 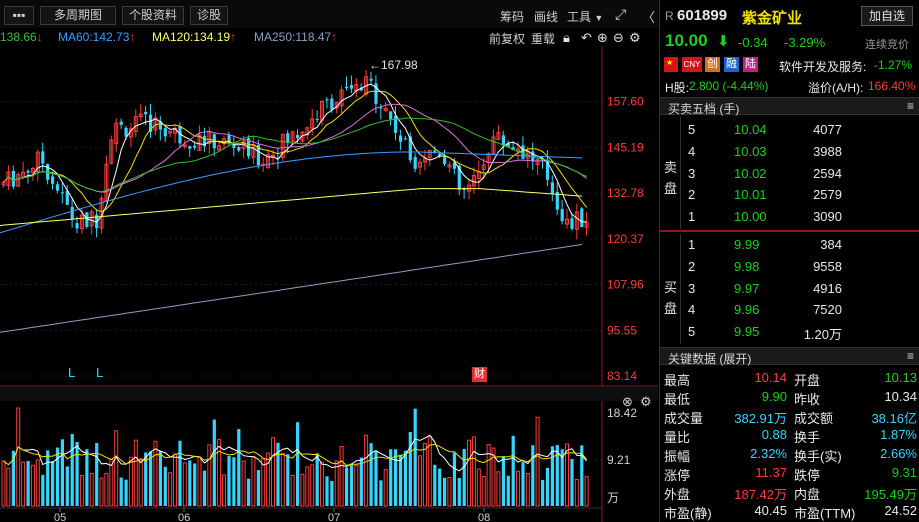 What do you see at coordinates (602, 37) in the screenshot?
I see `zoom-in-icon: ⊕` at bounding box center [602, 37].